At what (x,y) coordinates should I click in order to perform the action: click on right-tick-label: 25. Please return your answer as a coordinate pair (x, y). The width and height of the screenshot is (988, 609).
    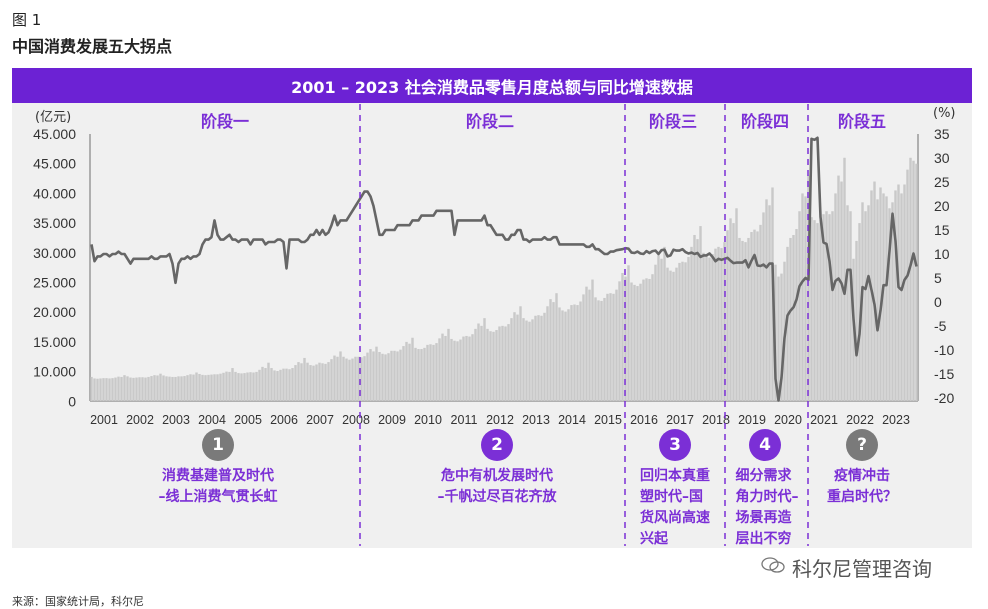
    Looking at the image, I should click on (942, 182).